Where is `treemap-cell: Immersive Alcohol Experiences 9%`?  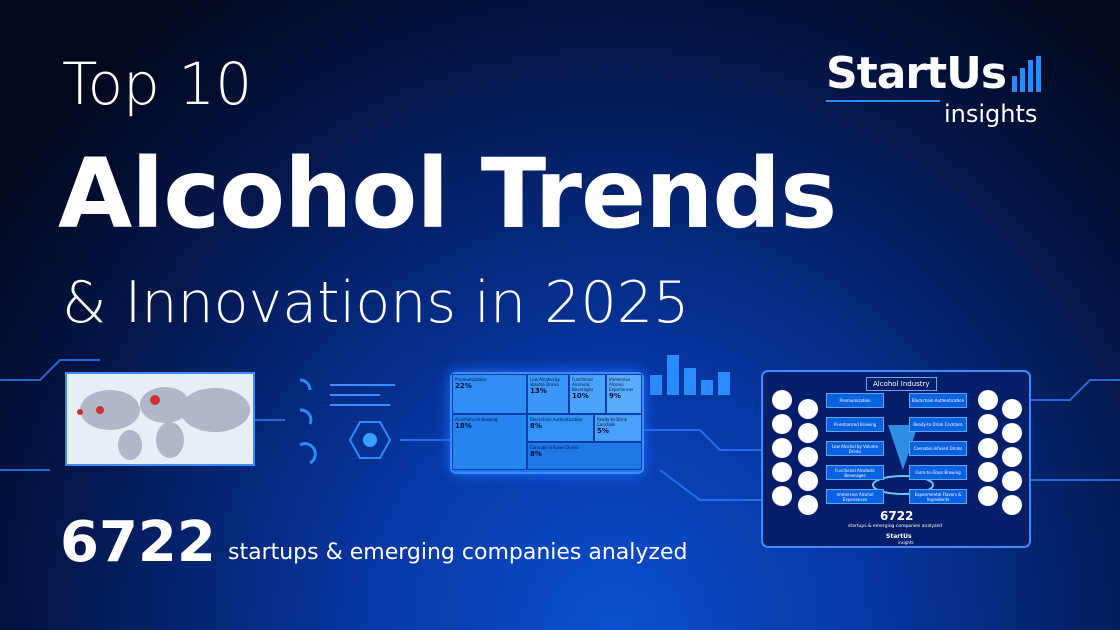
treemap-cell: Immersive Alcohol Experiences 9% is located at coordinates (624, 394).